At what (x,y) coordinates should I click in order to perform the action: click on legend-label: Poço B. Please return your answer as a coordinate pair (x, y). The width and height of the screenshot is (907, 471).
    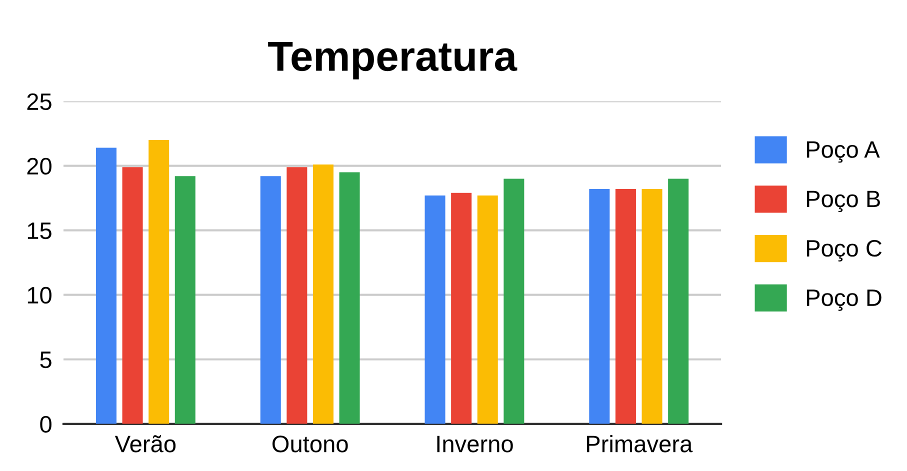
    Looking at the image, I should click on (843, 201).